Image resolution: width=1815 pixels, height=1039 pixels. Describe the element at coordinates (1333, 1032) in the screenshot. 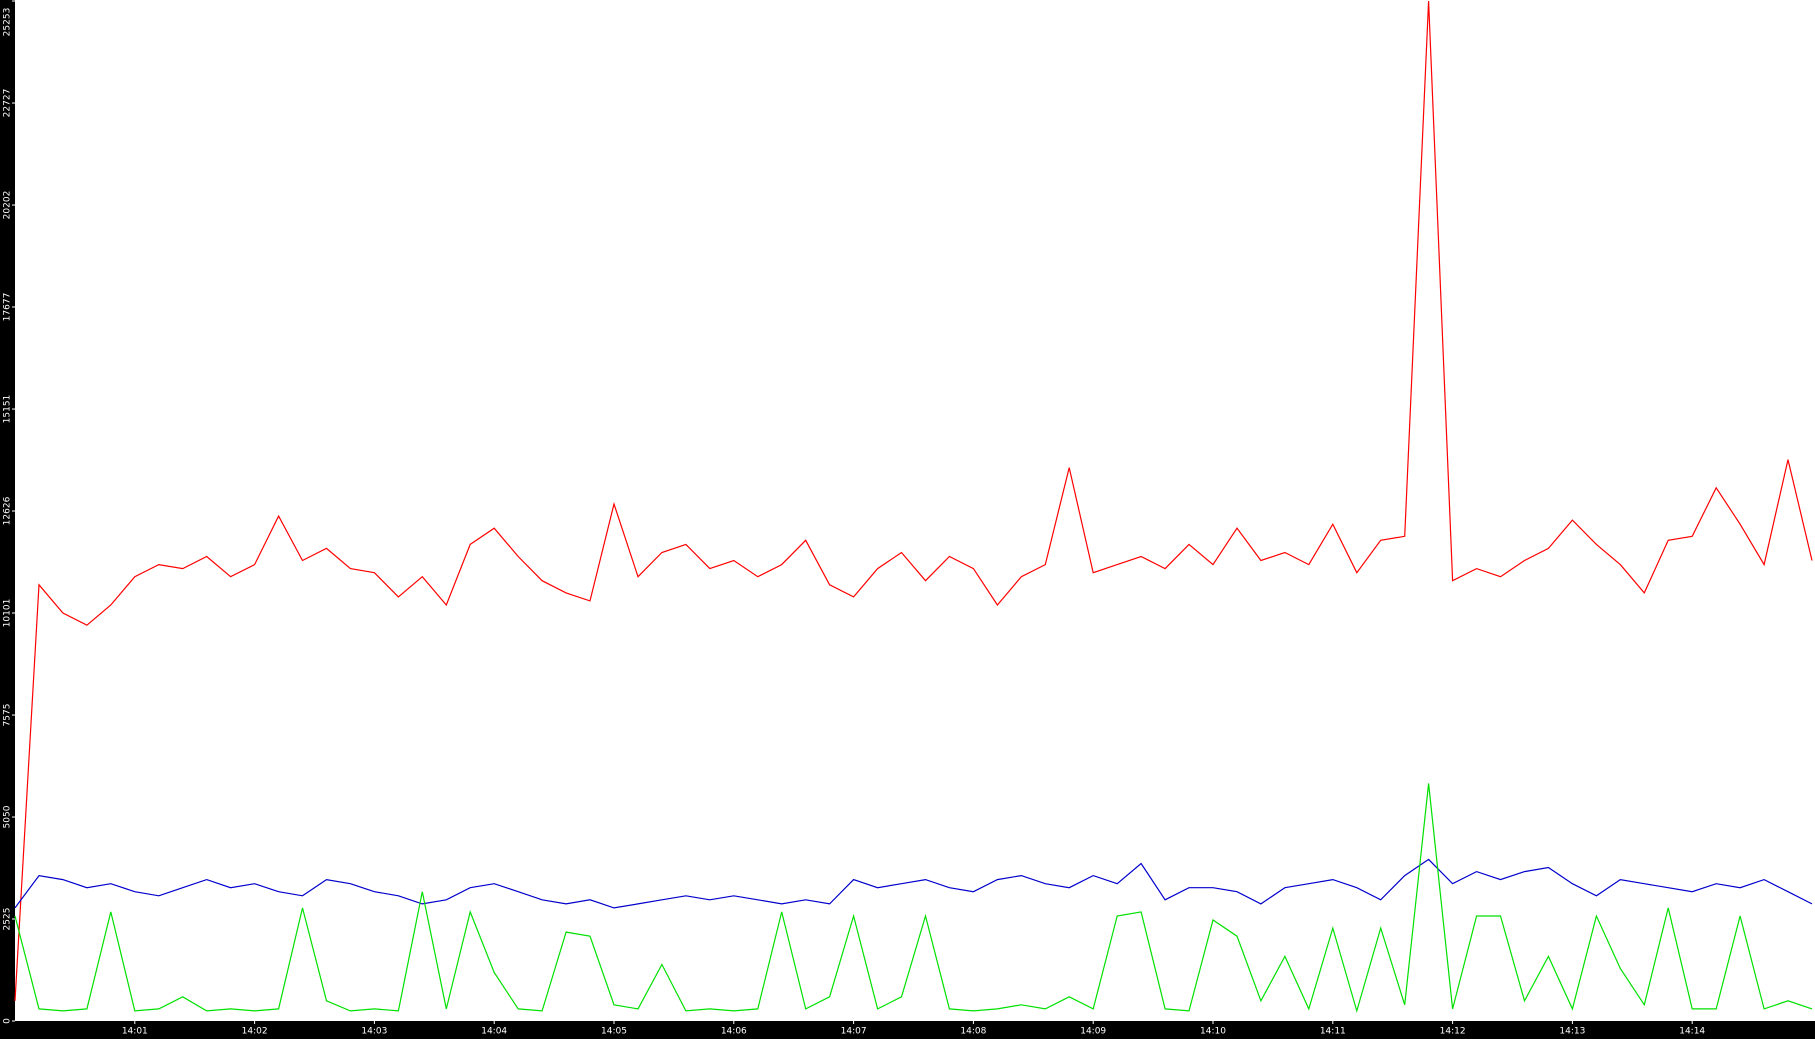

I see `x-tick-label: 14:11` at that location.